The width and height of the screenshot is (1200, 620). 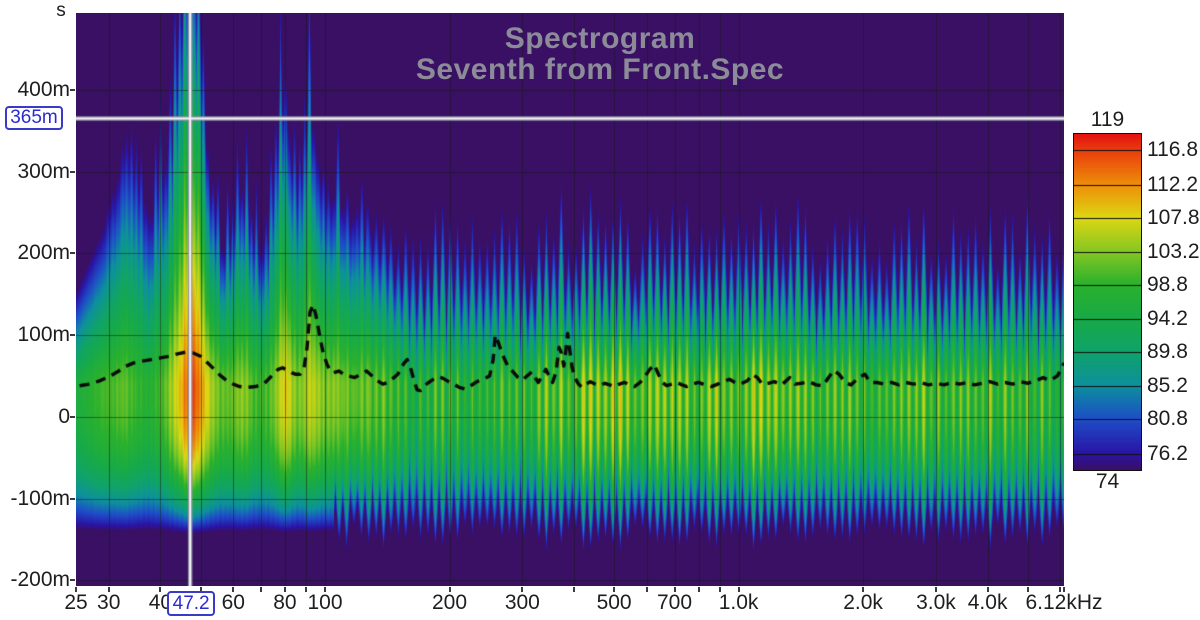 What do you see at coordinates (40, 580) in the screenshot?
I see `y-axis-tick-label: -200m` at bounding box center [40, 580].